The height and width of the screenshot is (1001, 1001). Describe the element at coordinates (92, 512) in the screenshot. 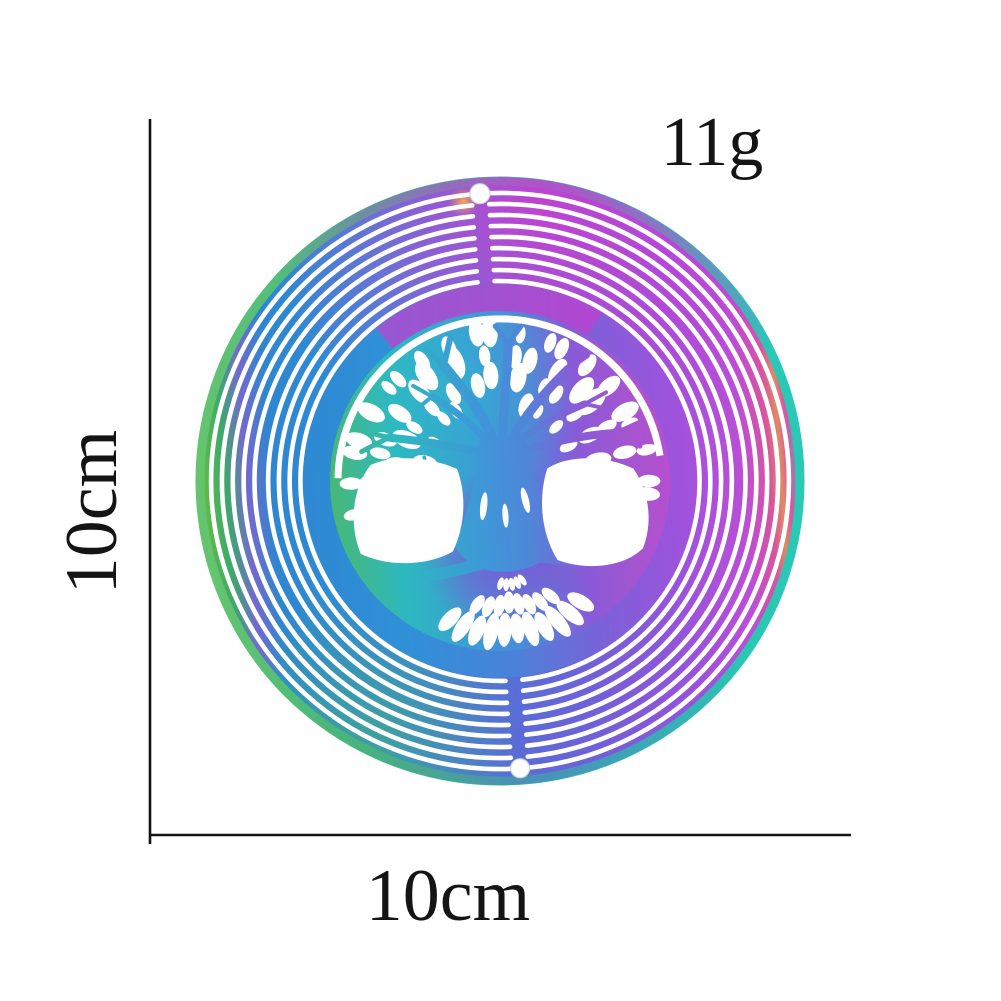

I see `height-dimension-label: 10cm` at that location.